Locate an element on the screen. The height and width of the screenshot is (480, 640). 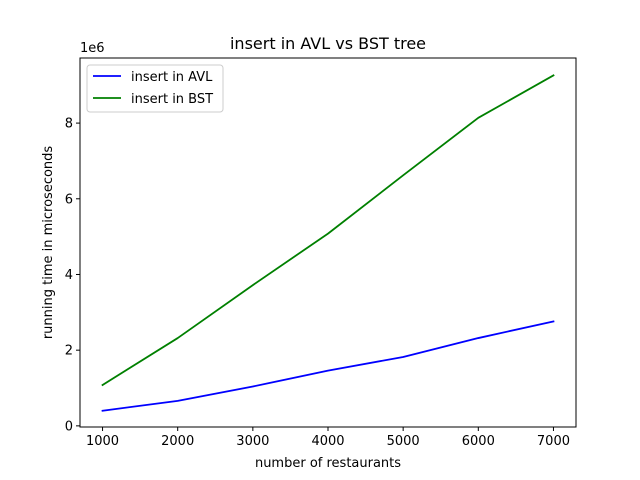
x-tick-label: 2000 is located at coordinates (177, 441).